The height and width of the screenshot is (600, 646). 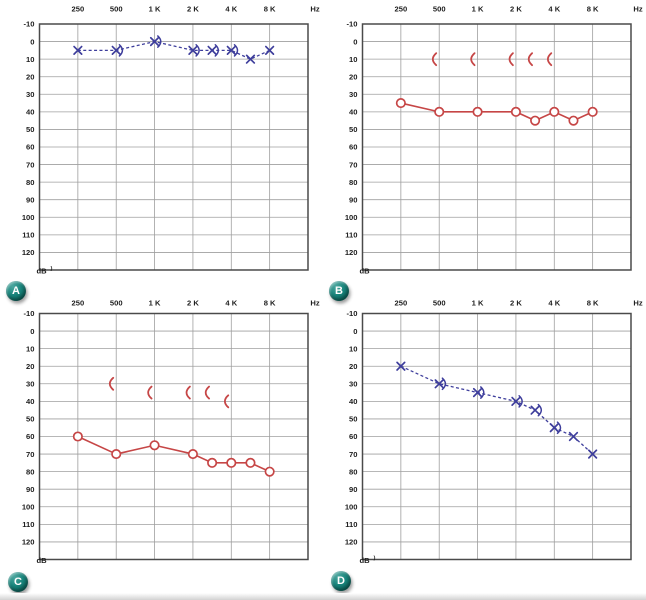 I want to click on y-axis-tick-label: 120, so click(x=351, y=542).